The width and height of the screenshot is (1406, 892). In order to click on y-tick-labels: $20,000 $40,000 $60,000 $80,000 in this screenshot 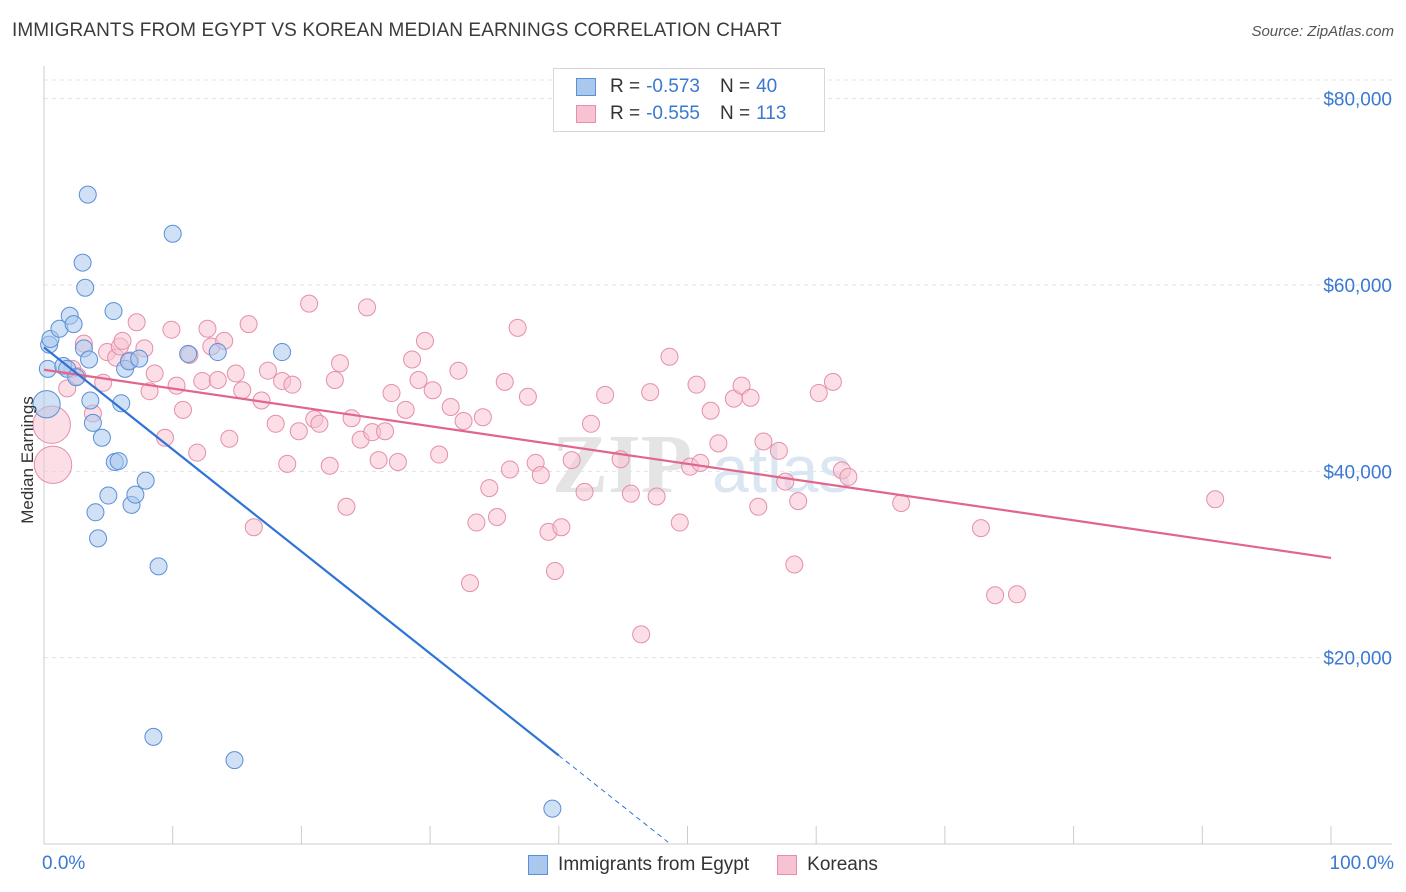, I will do `click(1357, 380)`.